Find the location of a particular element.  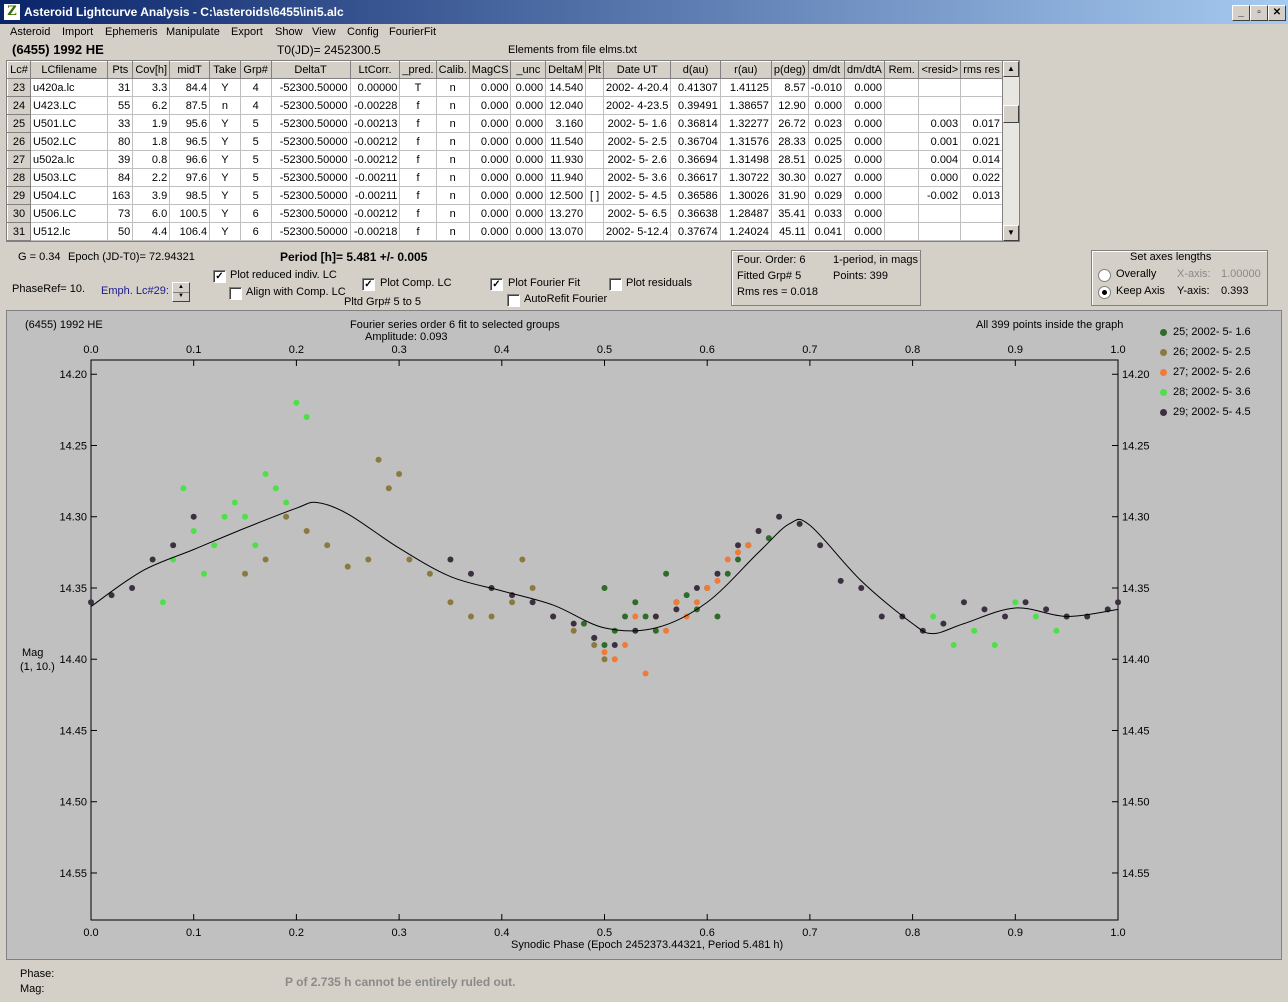

menu-ephemeris: Ephemeris is located at coordinates (131, 32).